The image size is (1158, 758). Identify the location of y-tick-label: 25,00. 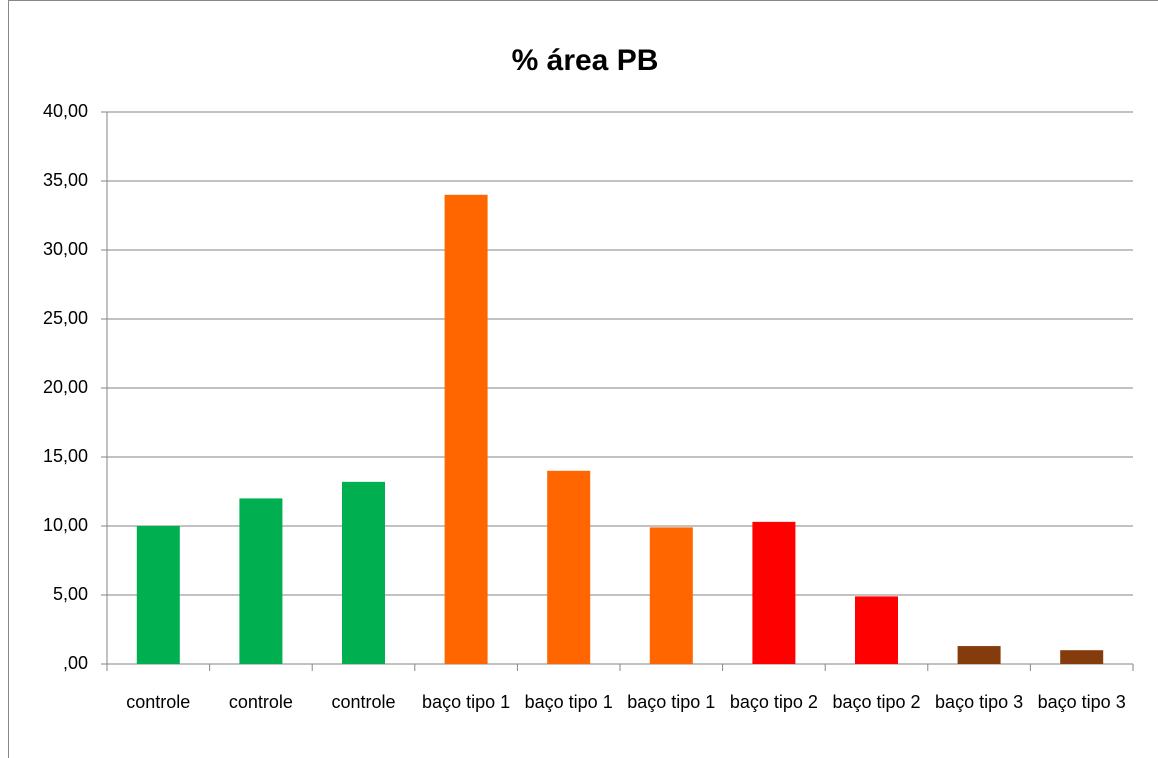
(65, 318).